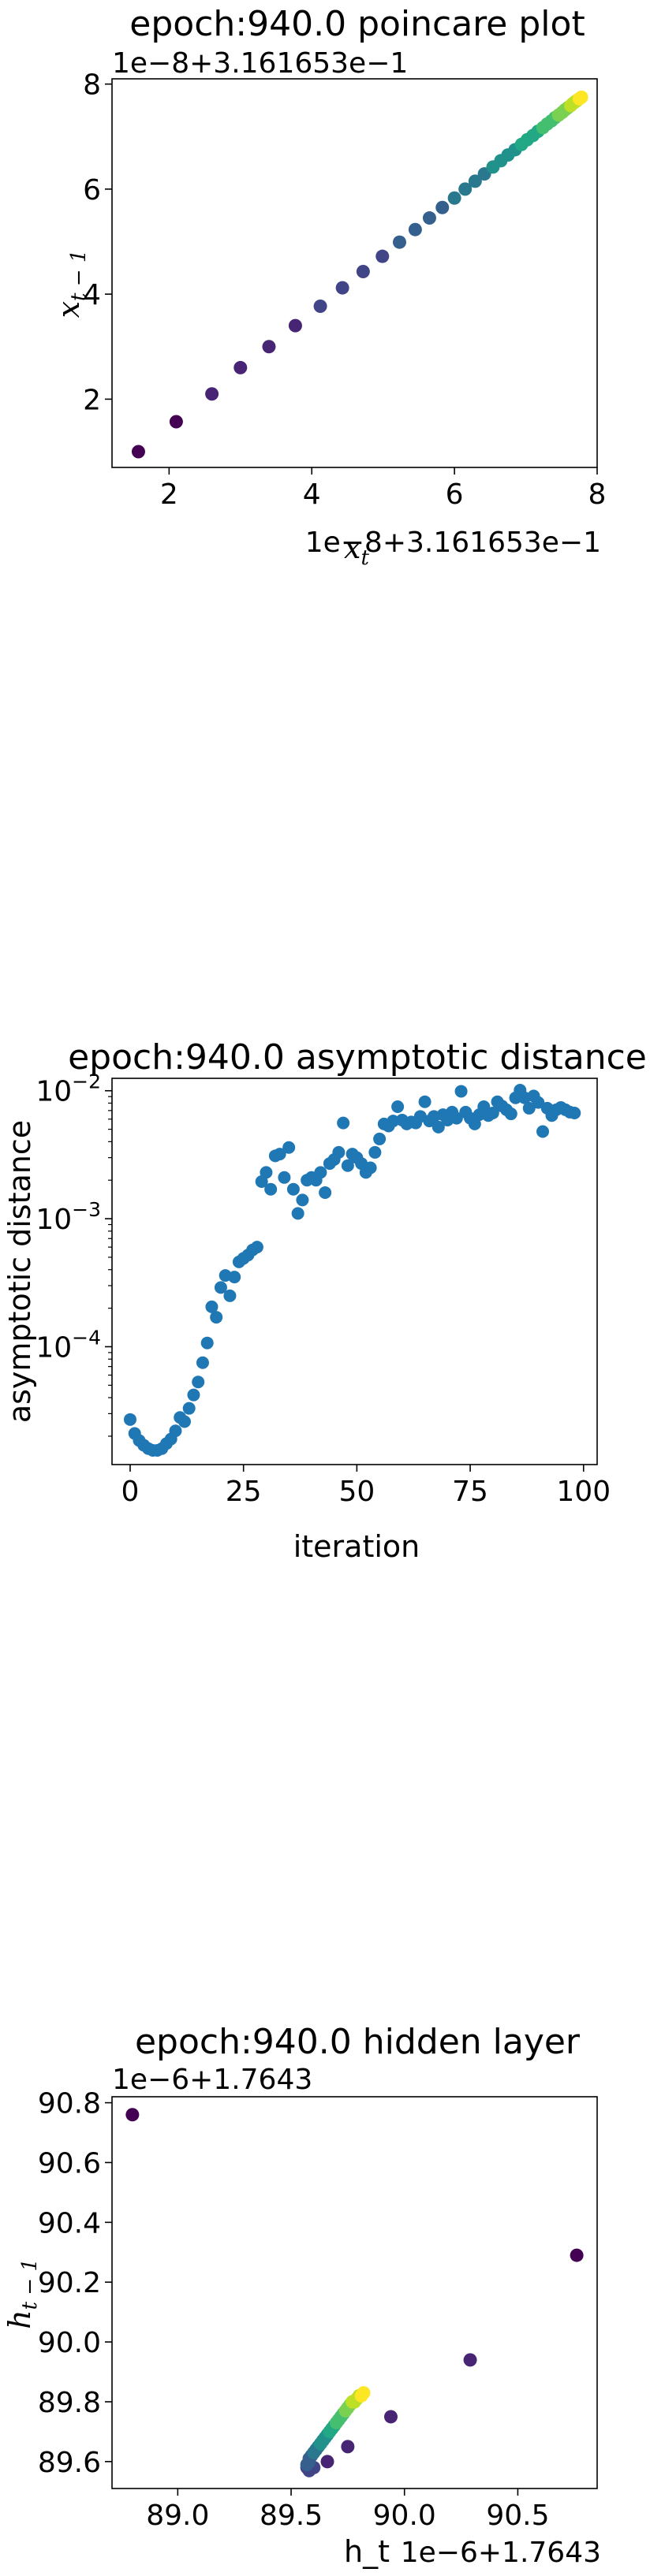  Describe the element at coordinates (69, 2403) in the screenshot. I see `y-tick-label: 89.8` at that location.